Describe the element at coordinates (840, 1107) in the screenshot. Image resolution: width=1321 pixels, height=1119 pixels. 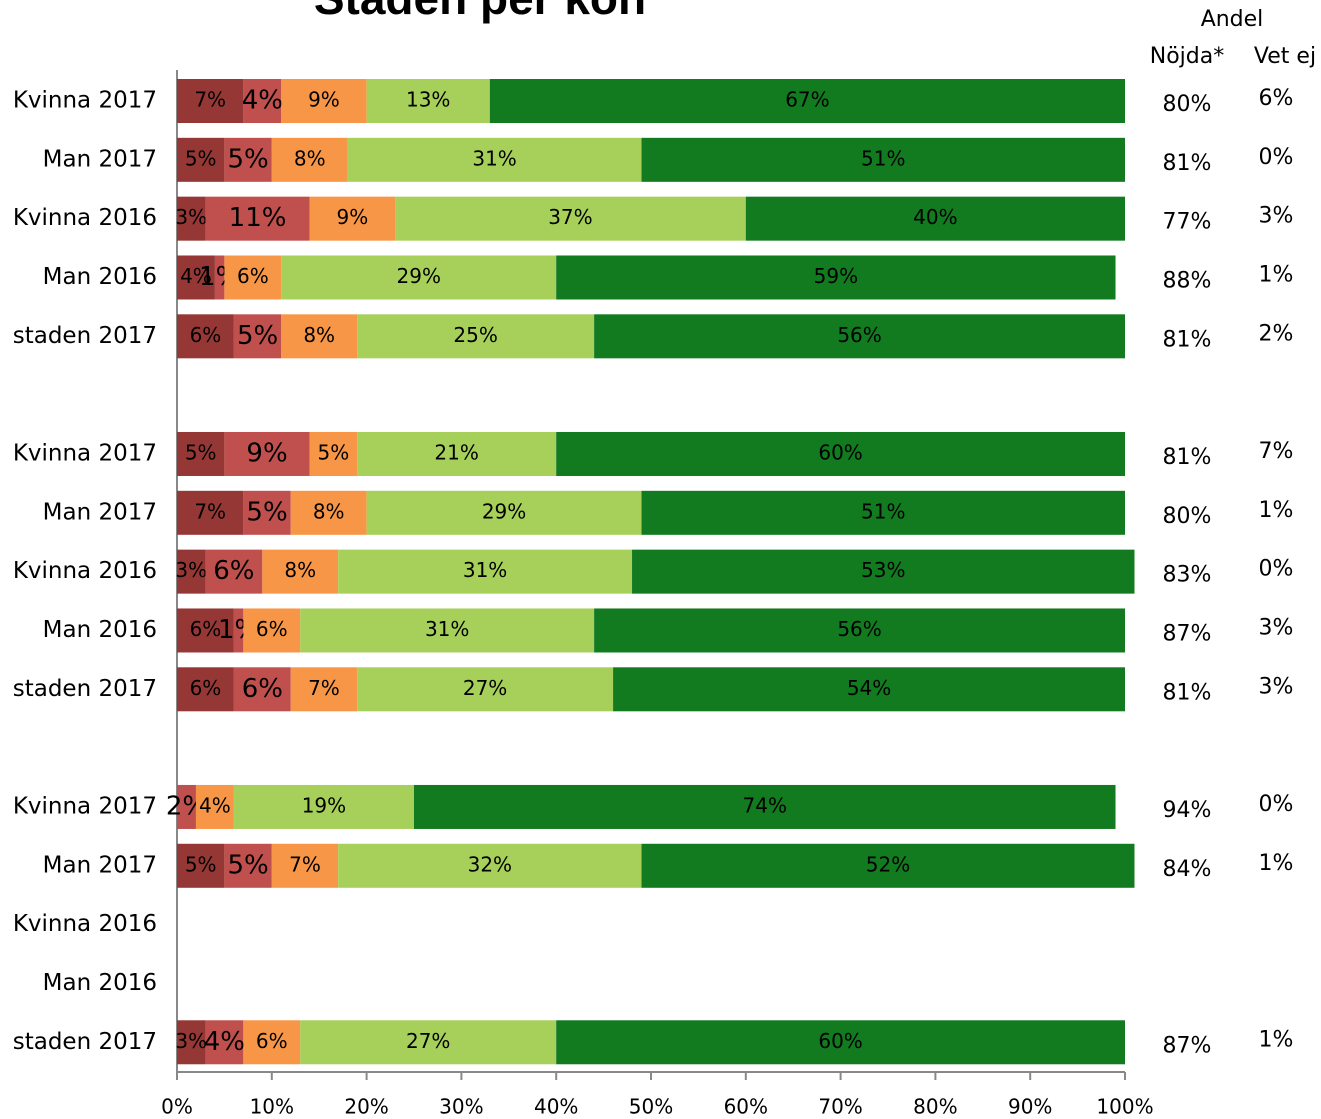
I see `x-tick-label: 70%` at that location.